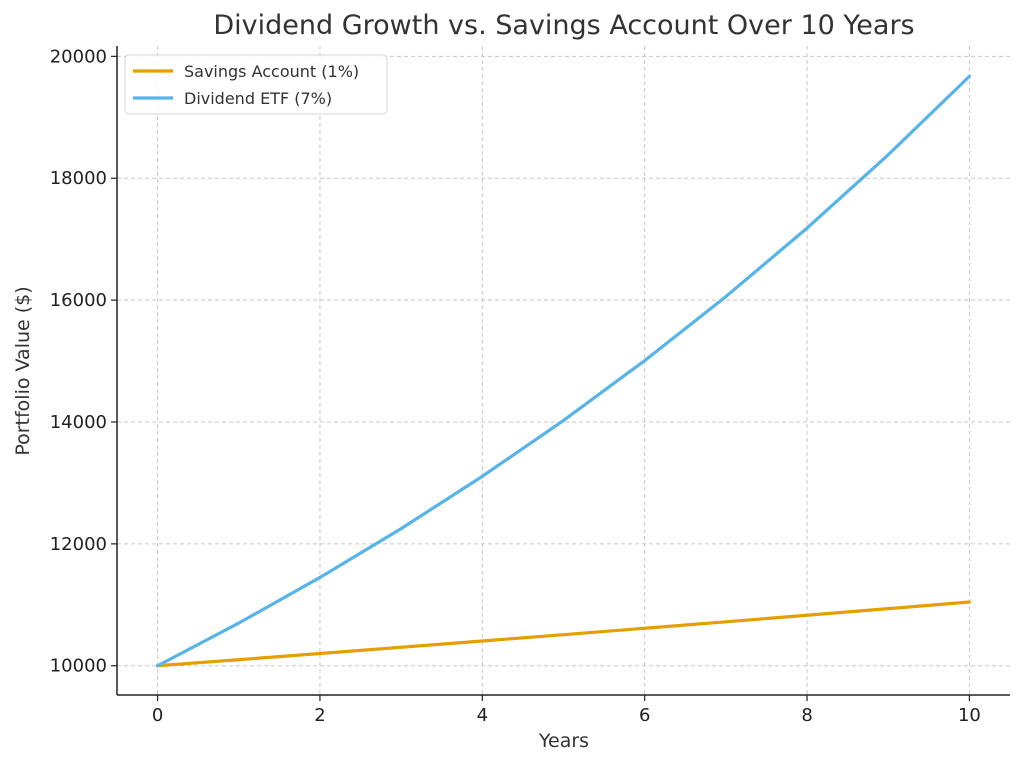  Describe the element at coordinates (78, 56) in the screenshot. I see `y-tick-label: 20000` at that location.